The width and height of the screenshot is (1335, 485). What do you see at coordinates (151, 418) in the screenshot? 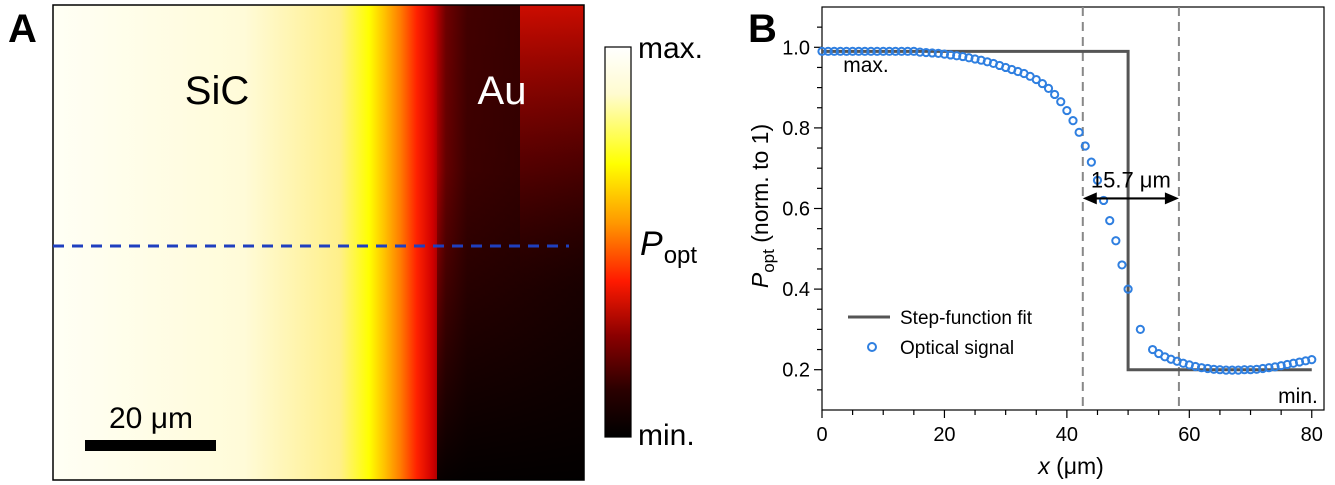
I see `scale-bar-label: 20 μm` at bounding box center [151, 418].